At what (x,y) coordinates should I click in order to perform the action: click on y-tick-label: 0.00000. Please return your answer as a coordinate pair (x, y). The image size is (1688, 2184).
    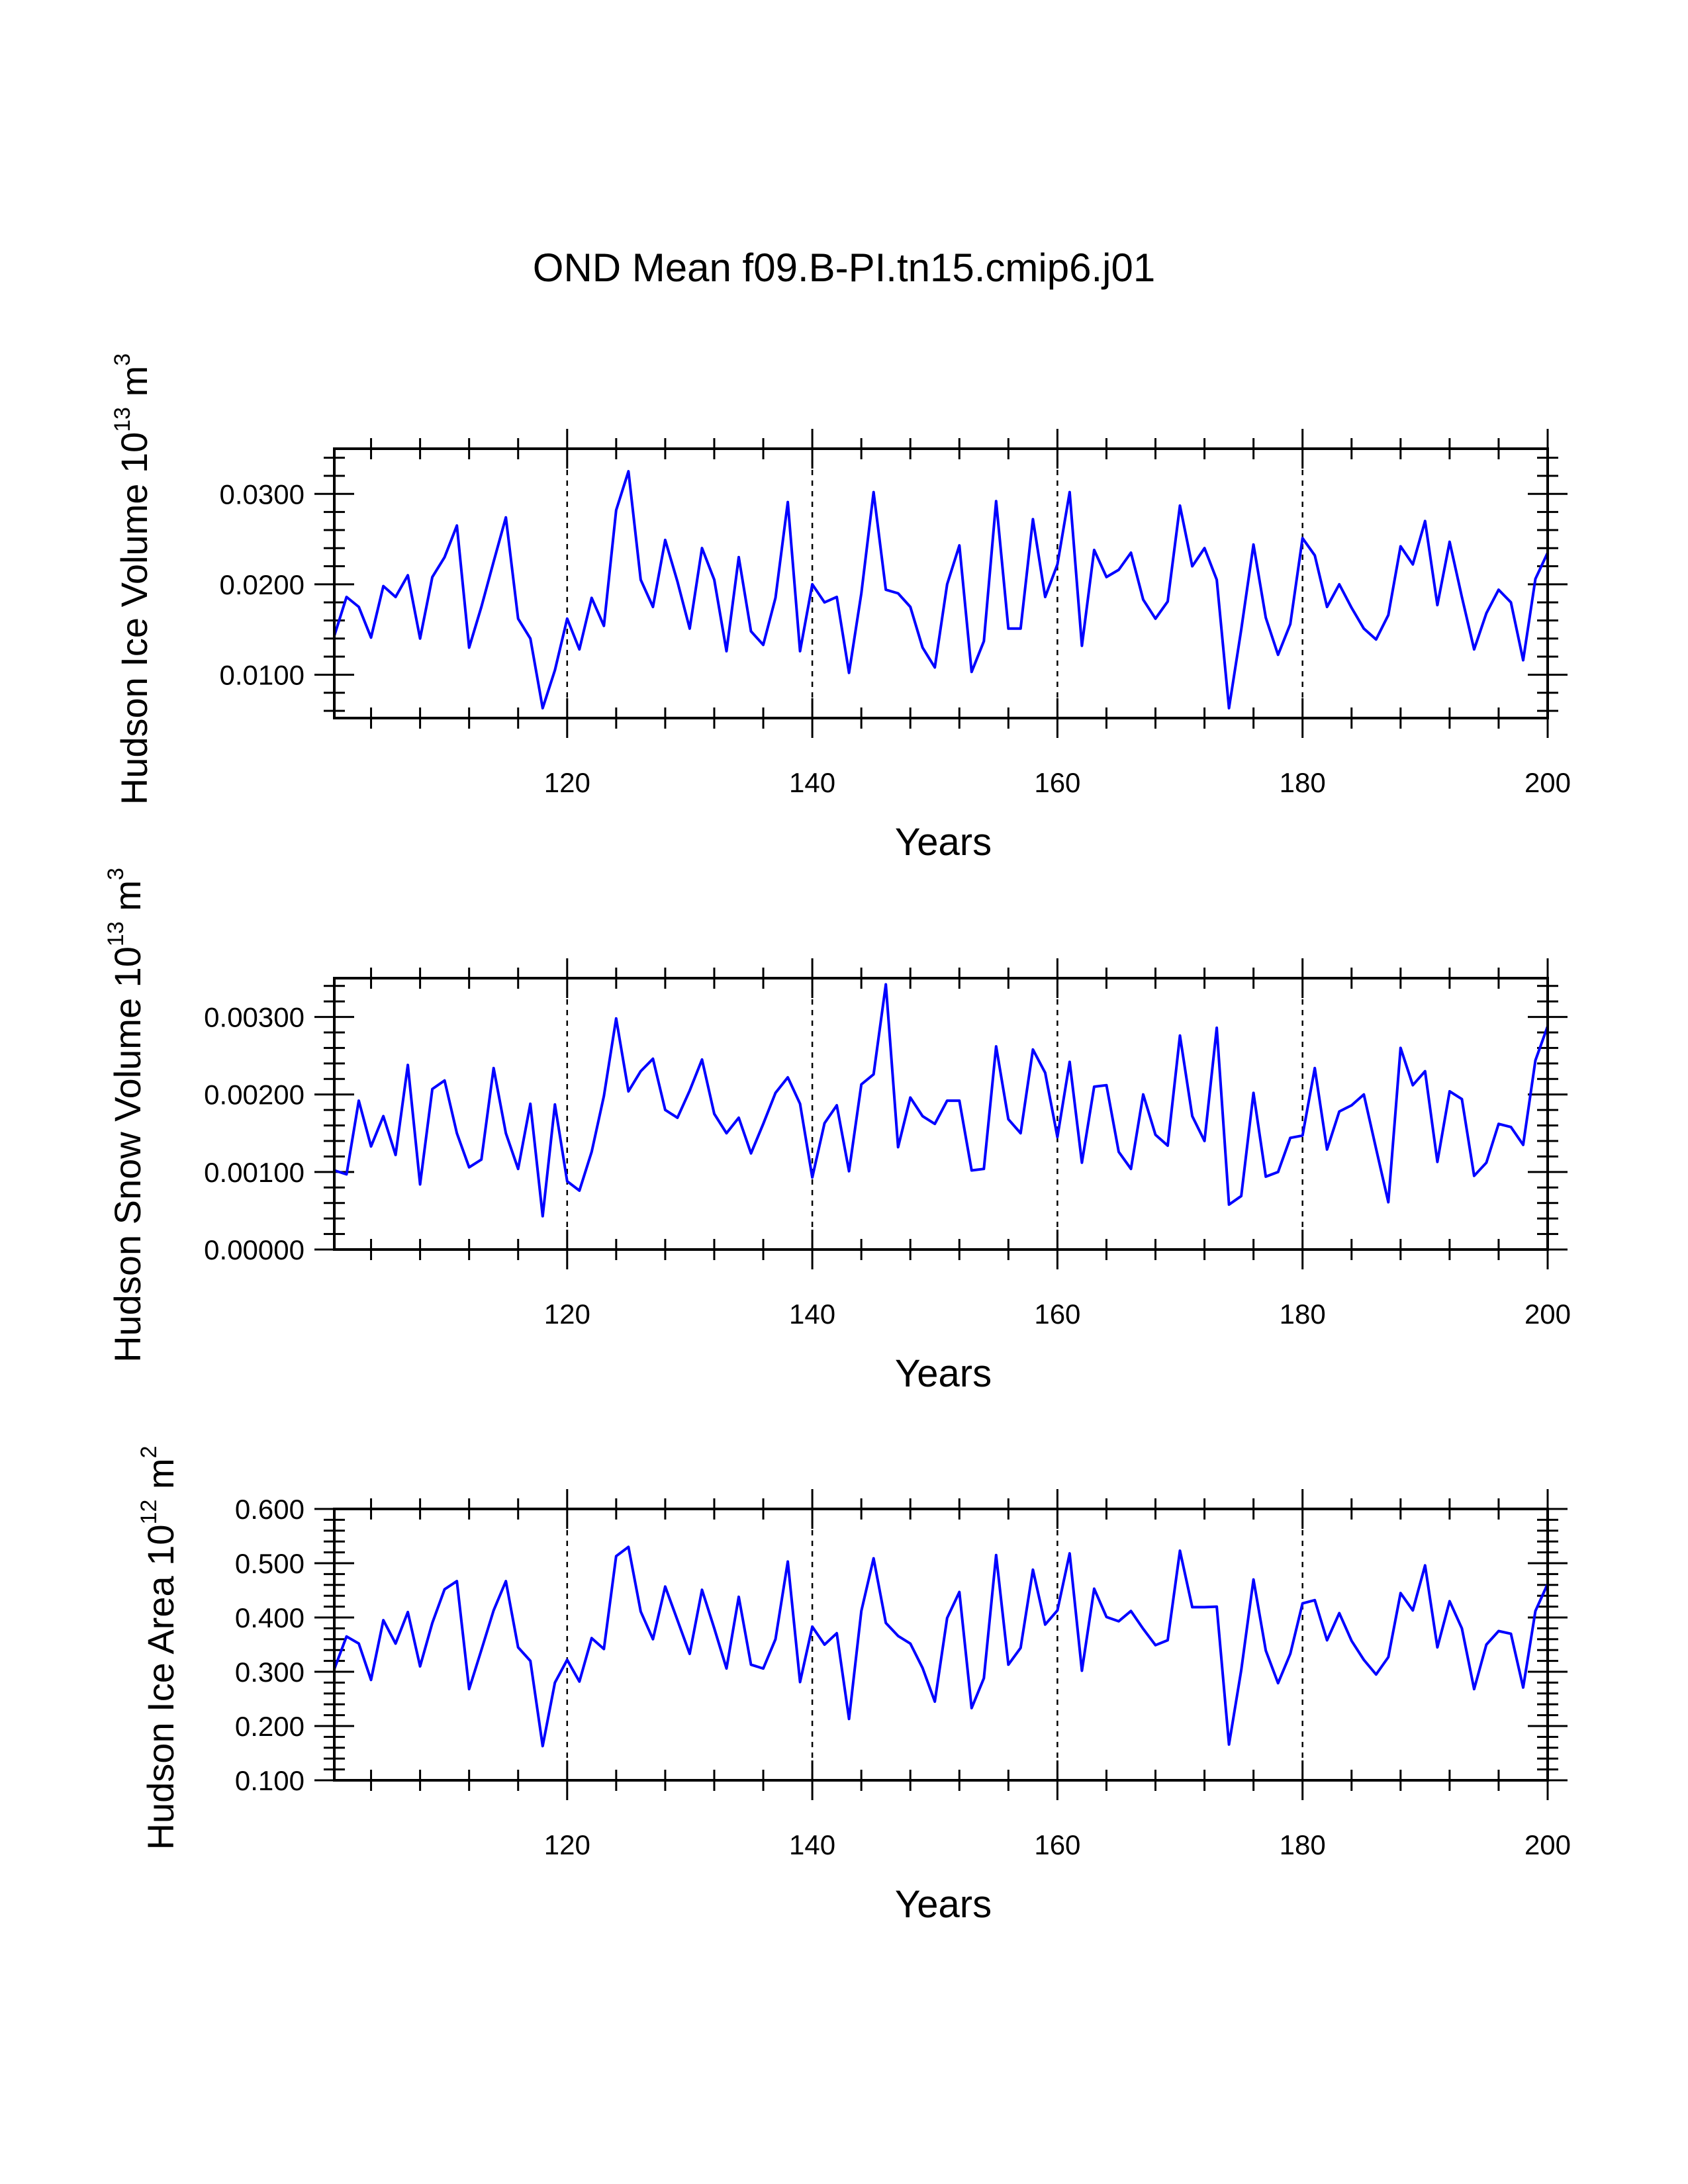
    Looking at the image, I should click on (254, 1250).